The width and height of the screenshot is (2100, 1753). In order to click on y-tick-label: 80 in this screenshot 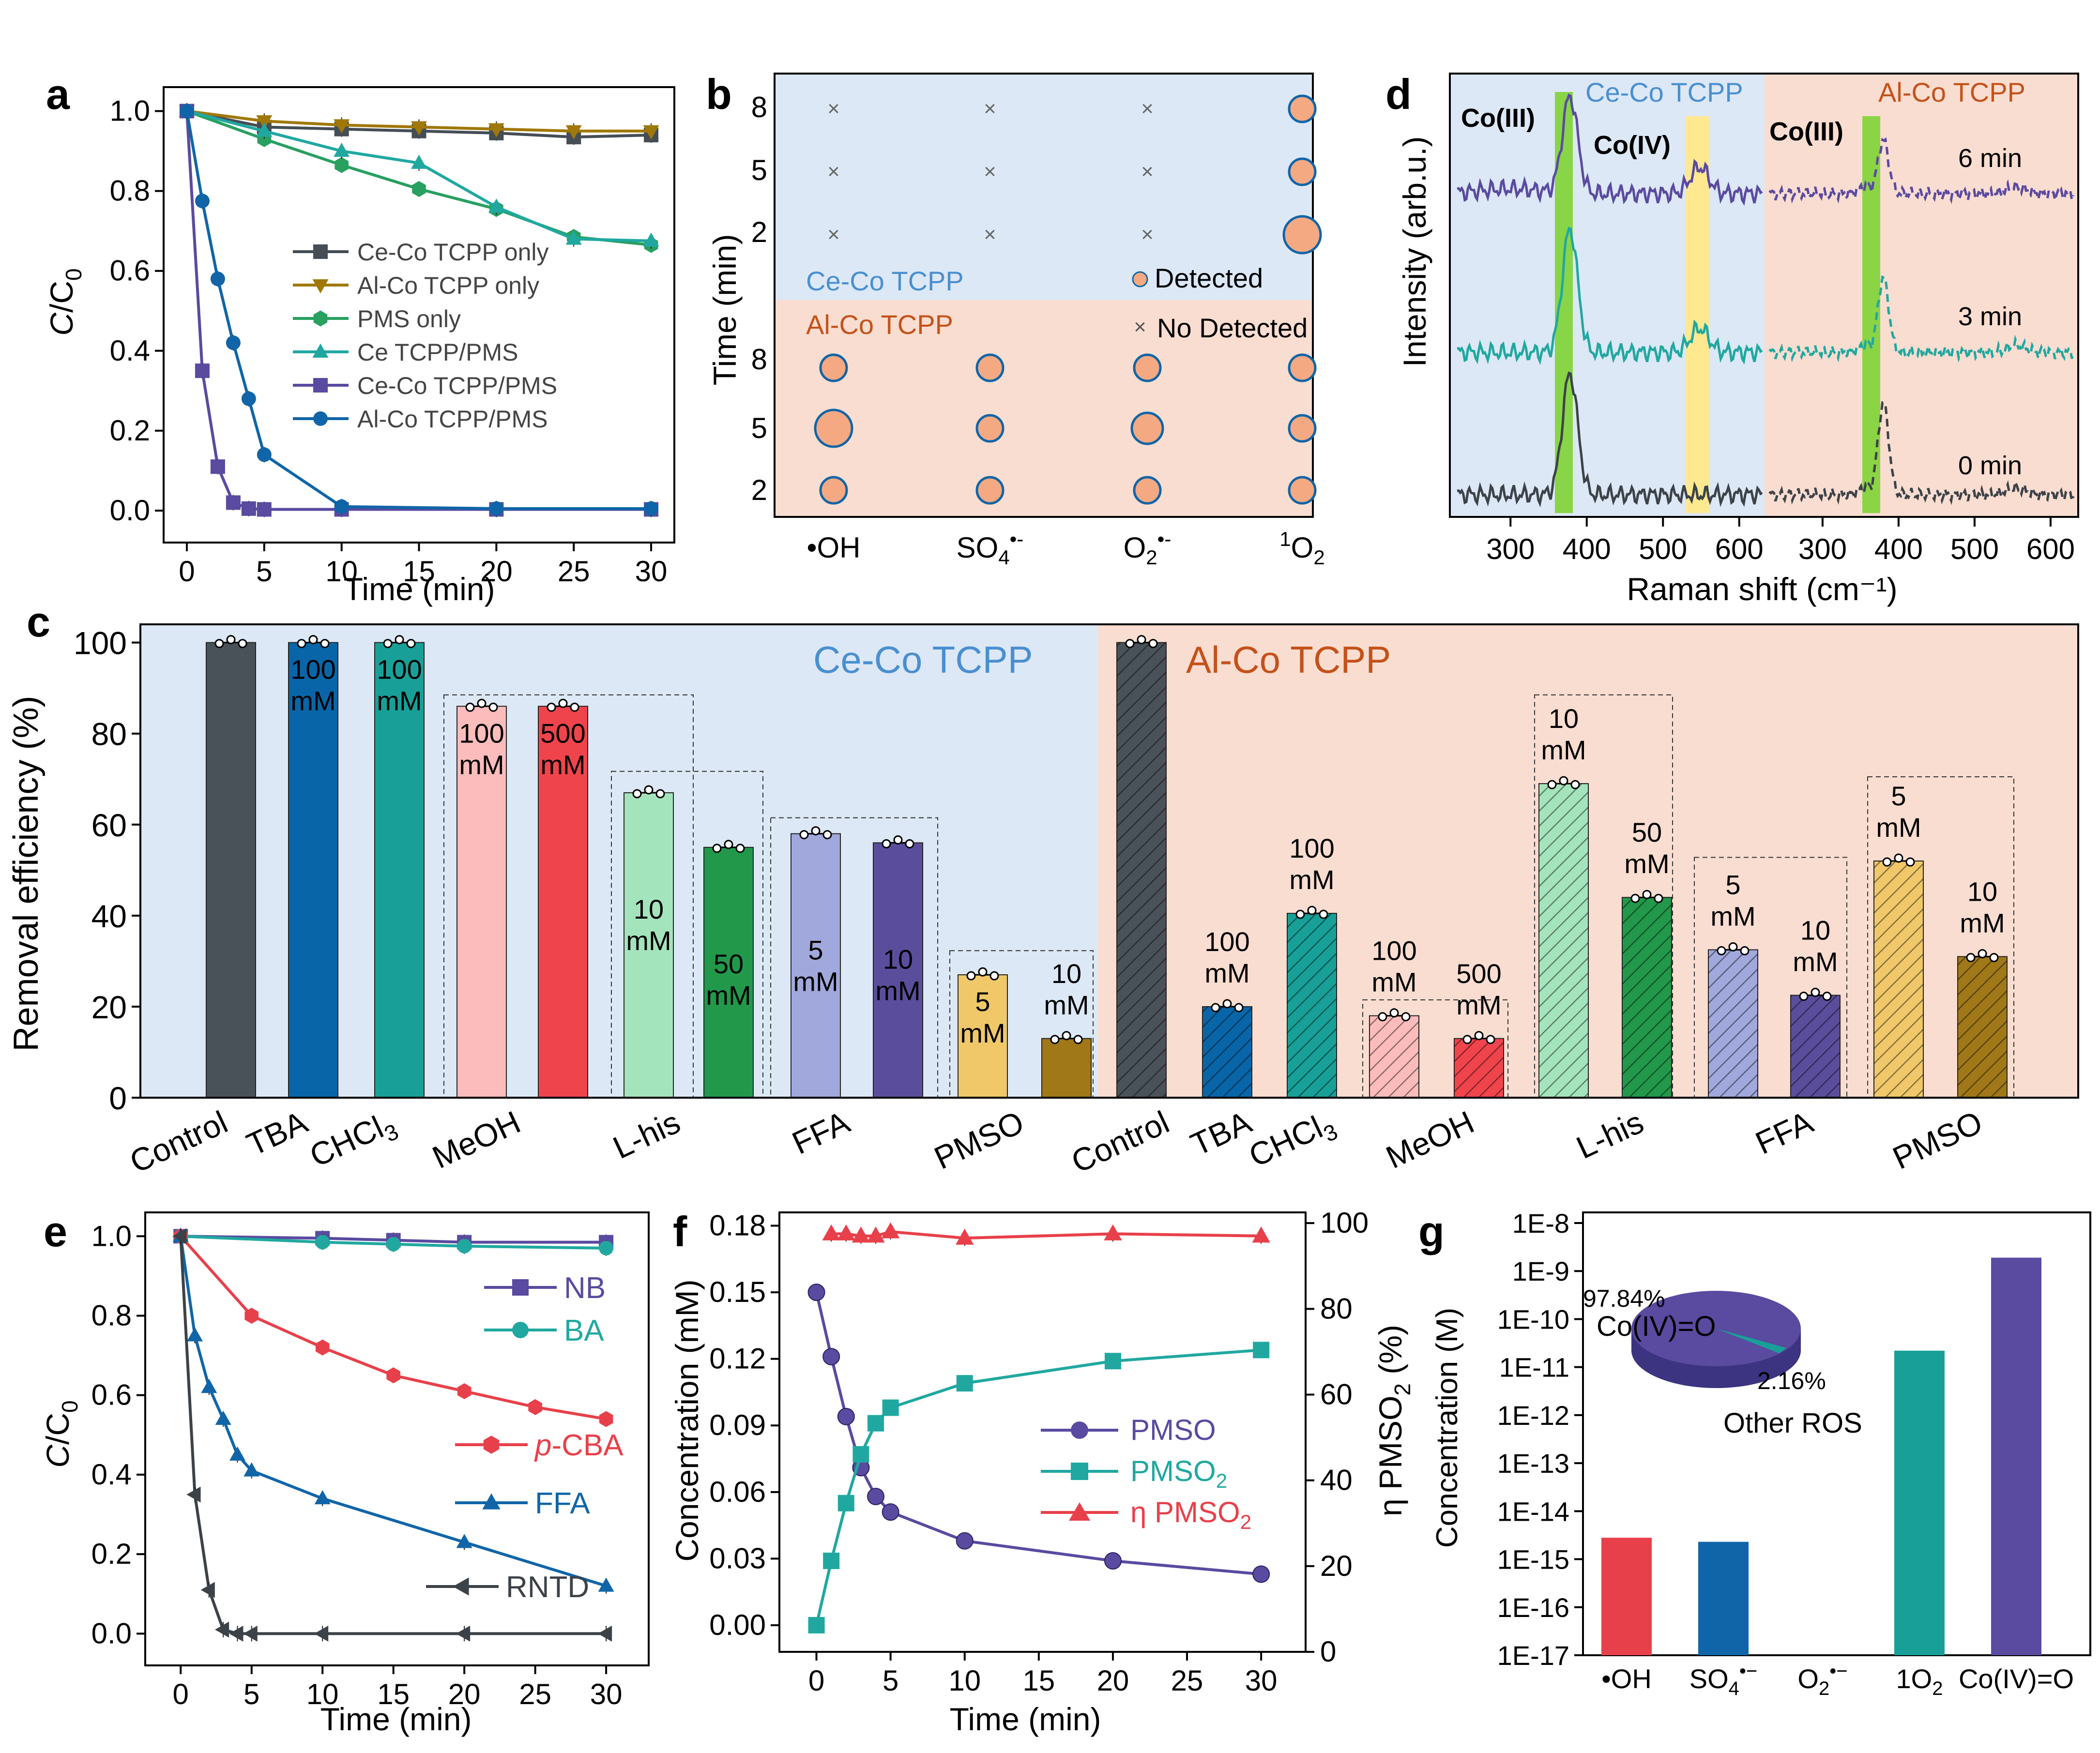, I will do `click(109, 734)`.